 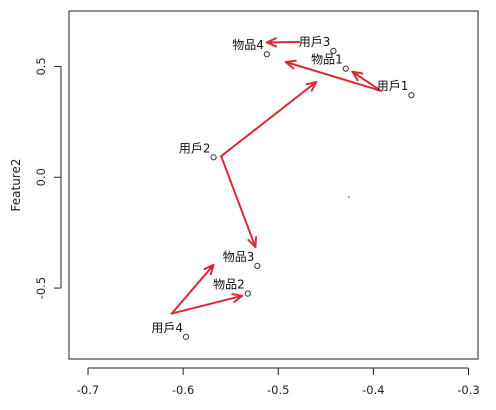 What do you see at coordinates (278, 390) in the screenshot?
I see `x-tick-label: -0.5` at bounding box center [278, 390].